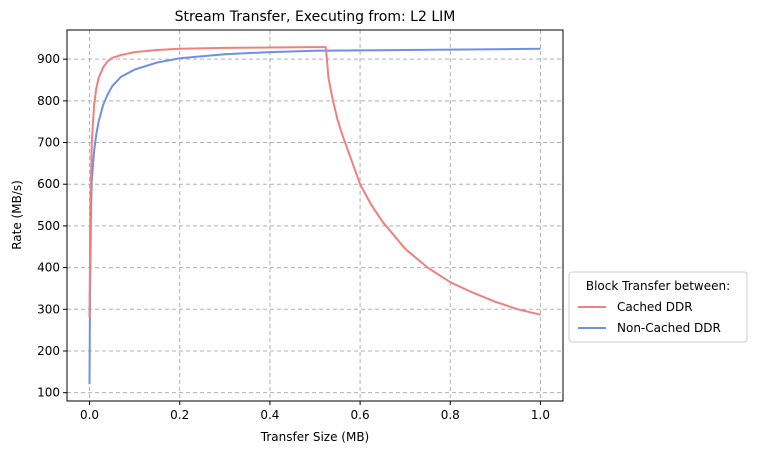 The width and height of the screenshot is (757, 453). What do you see at coordinates (89, 415) in the screenshot?
I see `x-tick-label: 0.0` at bounding box center [89, 415].